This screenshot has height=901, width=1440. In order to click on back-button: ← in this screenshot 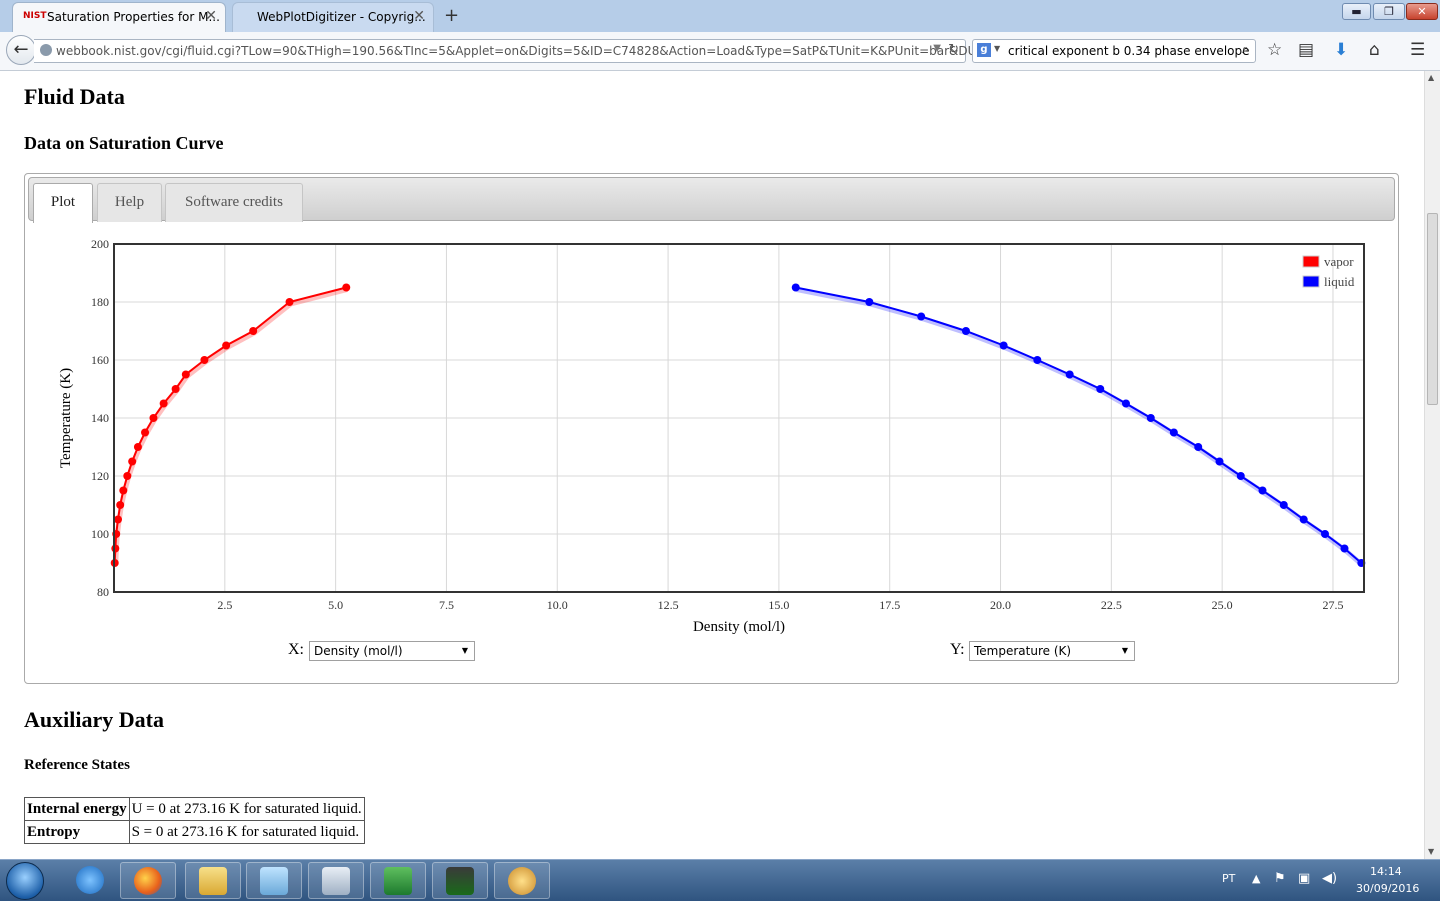, I will do `click(21, 50)`.